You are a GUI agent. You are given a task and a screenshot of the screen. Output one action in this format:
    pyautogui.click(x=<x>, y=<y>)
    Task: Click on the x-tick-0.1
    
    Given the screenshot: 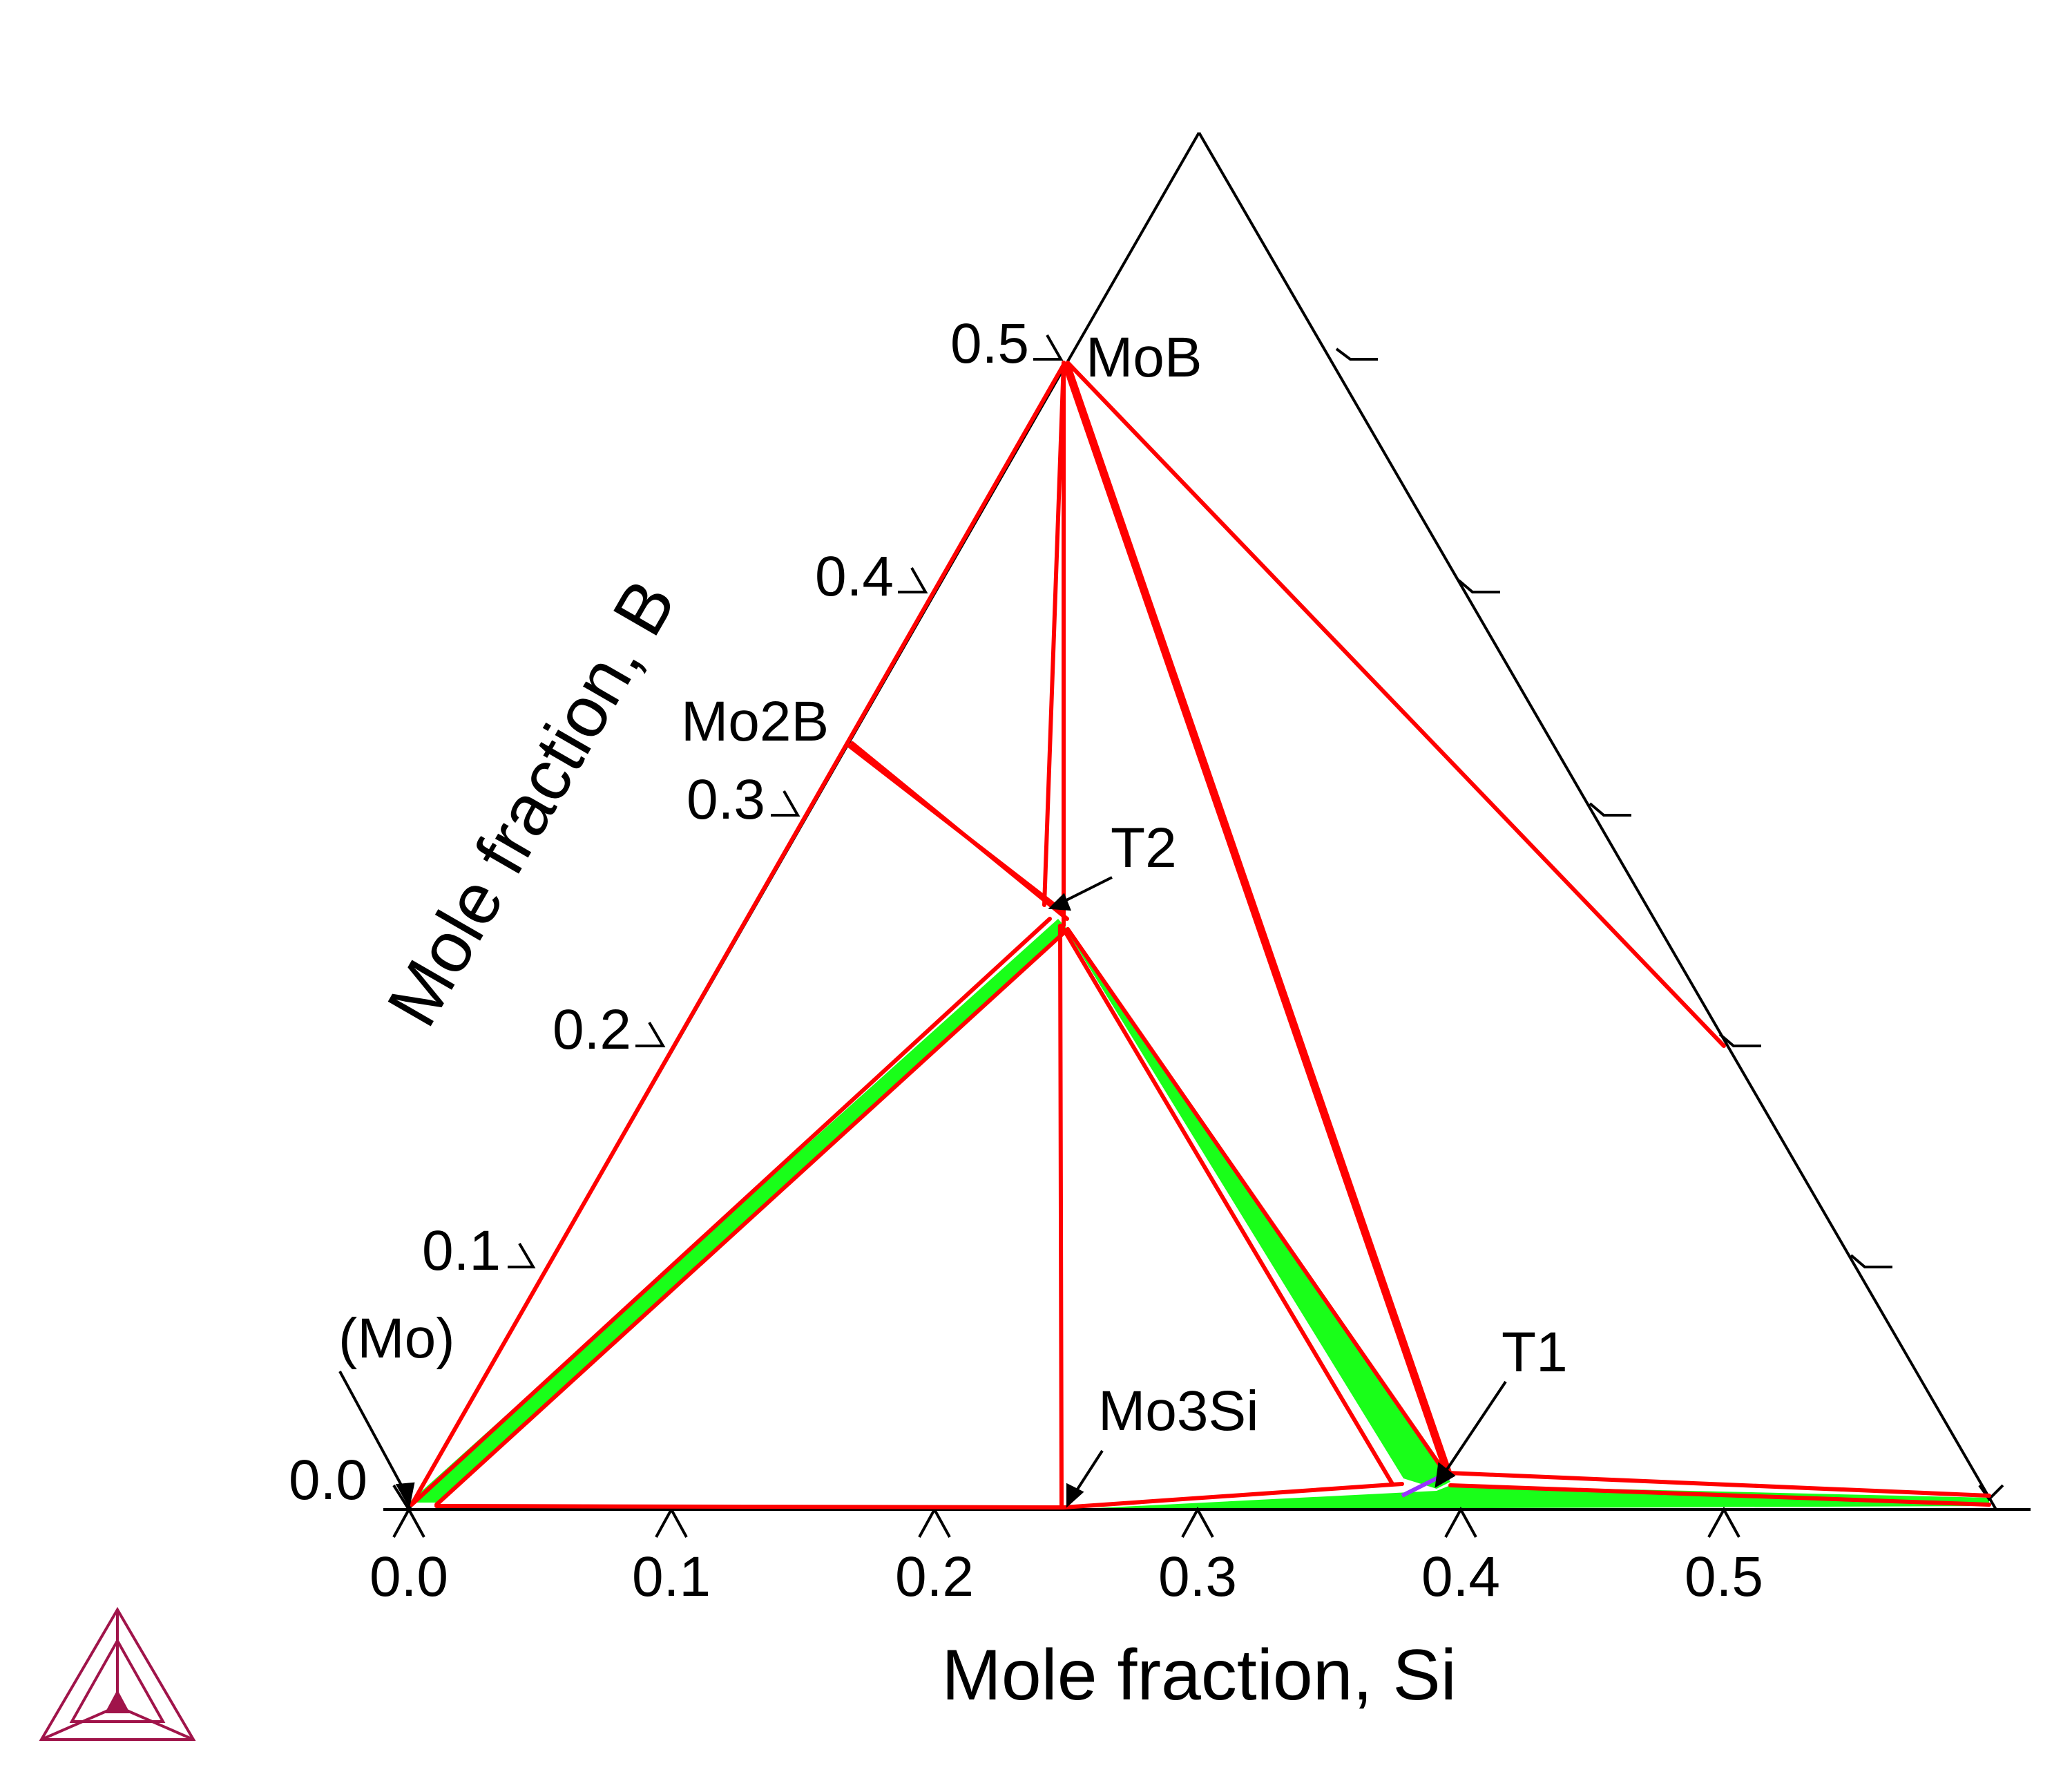 What is the action you would take?
    pyautogui.click(x=671, y=1522)
    